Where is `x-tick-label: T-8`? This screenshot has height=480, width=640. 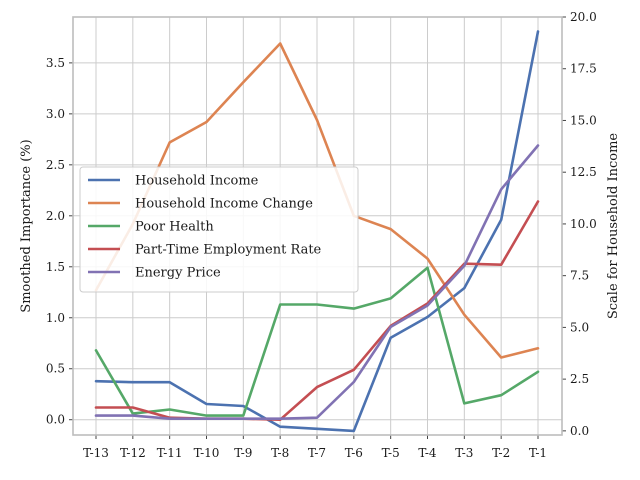
x-tick-label: T-8 is located at coordinates (280, 453).